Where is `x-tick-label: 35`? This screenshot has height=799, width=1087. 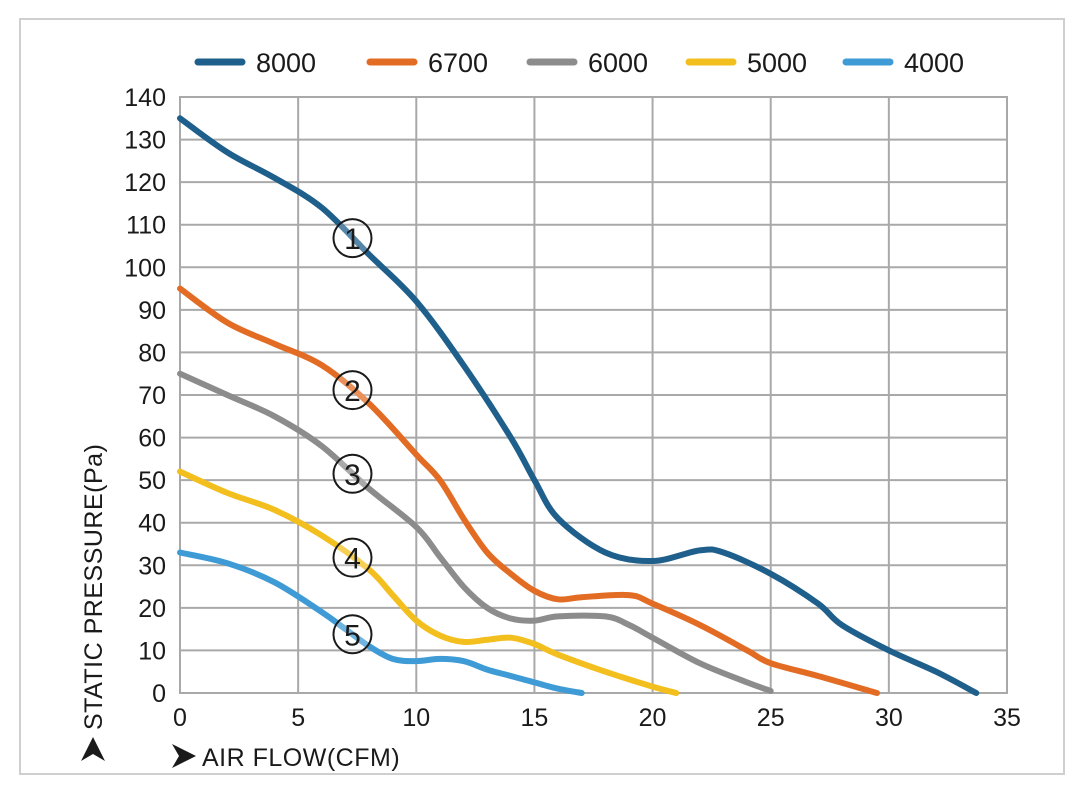 x-tick-label: 35 is located at coordinates (1007, 718).